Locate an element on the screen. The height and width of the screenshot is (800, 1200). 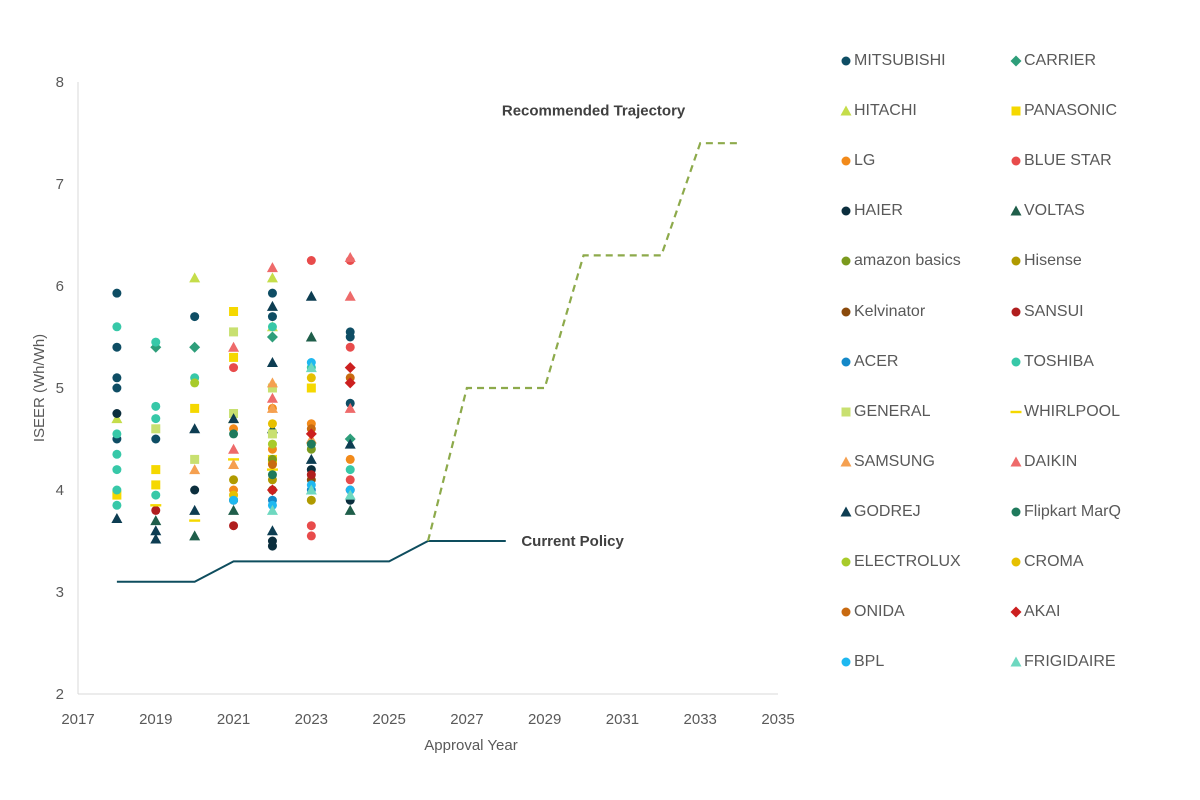
chart-labels: Recommended Trajectory Current Policy is located at coordinates (594, 326).